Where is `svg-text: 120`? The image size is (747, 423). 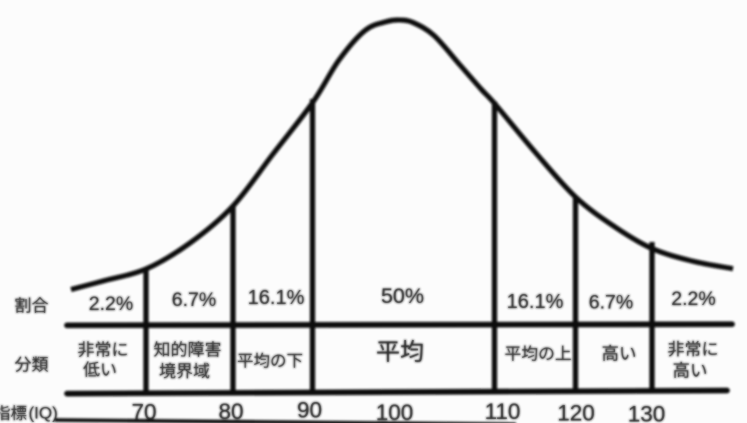
svg-text: 120 is located at coordinates (576, 412).